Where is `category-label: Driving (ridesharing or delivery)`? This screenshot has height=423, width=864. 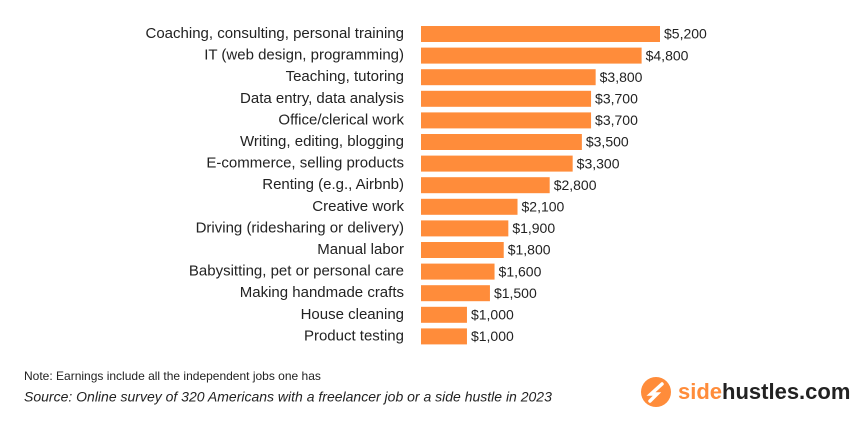
category-label: Driving (ridesharing or delivery) is located at coordinates (300, 227).